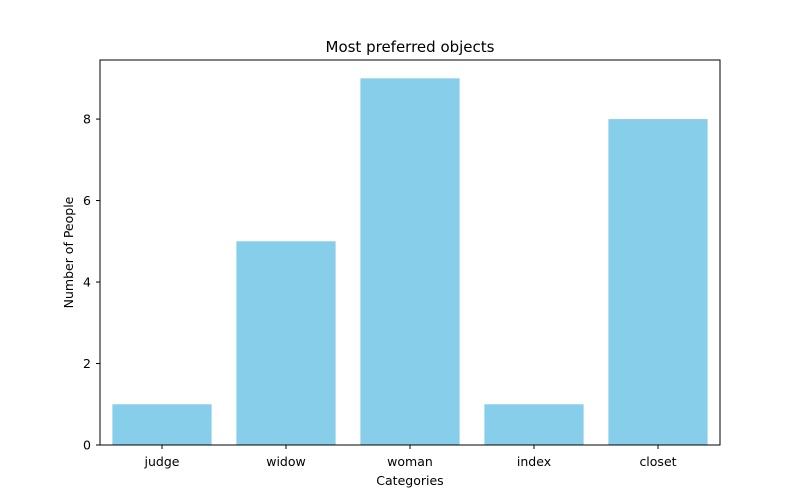 The width and height of the screenshot is (800, 500). Describe the element at coordinates (657, 461) in the screenshot. I see `x-tick-label: closet` at that location.